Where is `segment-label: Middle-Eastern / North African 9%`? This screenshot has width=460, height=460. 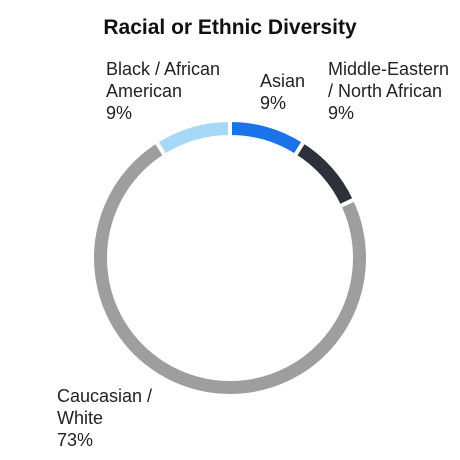
segment-label: Middle-Eastern / North African 9% is located at coordinates (393, 91).